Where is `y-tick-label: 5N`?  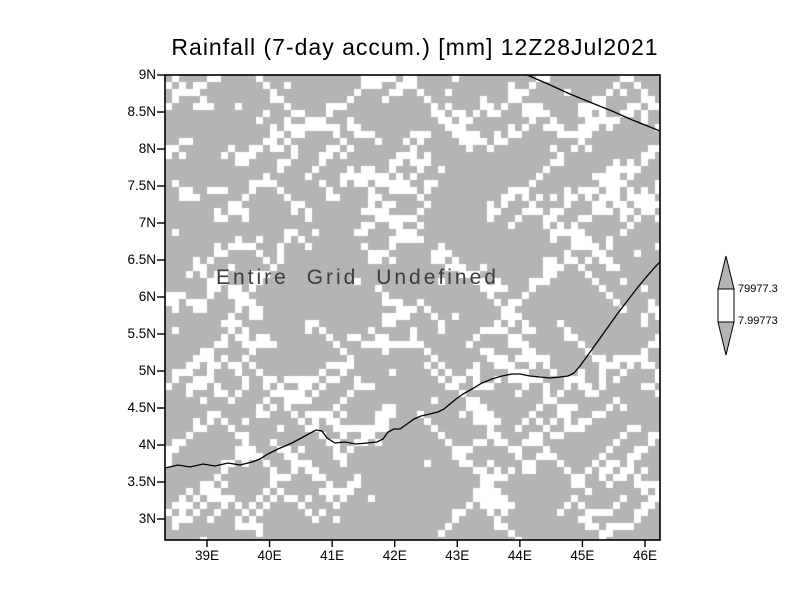 y-tick-label: 5N is located at coordinates (147, 370).